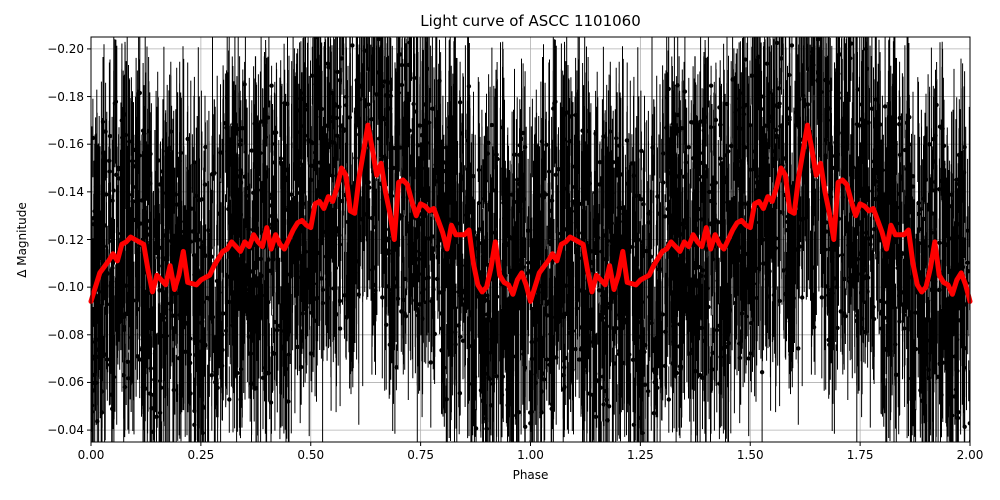  What do you see at coordinates (65, 287) in the screenshot?
I see `y-tick-label: −0.10` at bounding box center [65, 287].